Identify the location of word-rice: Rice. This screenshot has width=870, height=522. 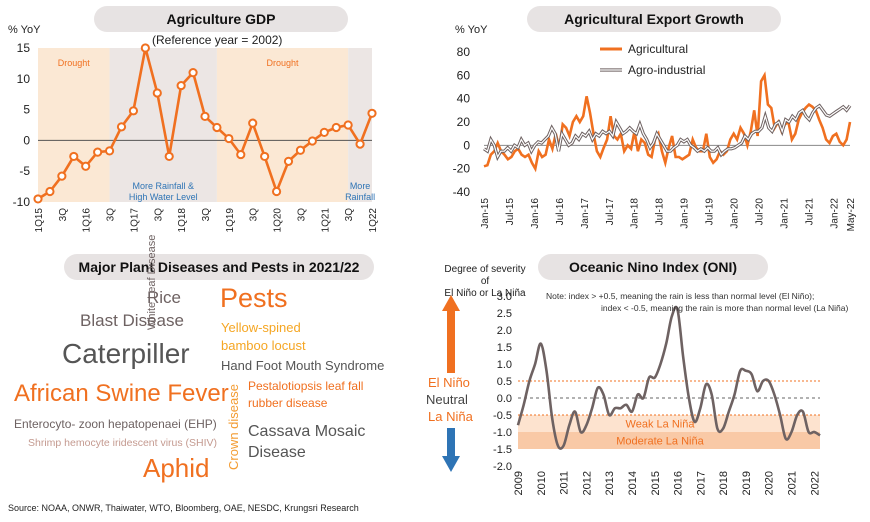
(164, 297).